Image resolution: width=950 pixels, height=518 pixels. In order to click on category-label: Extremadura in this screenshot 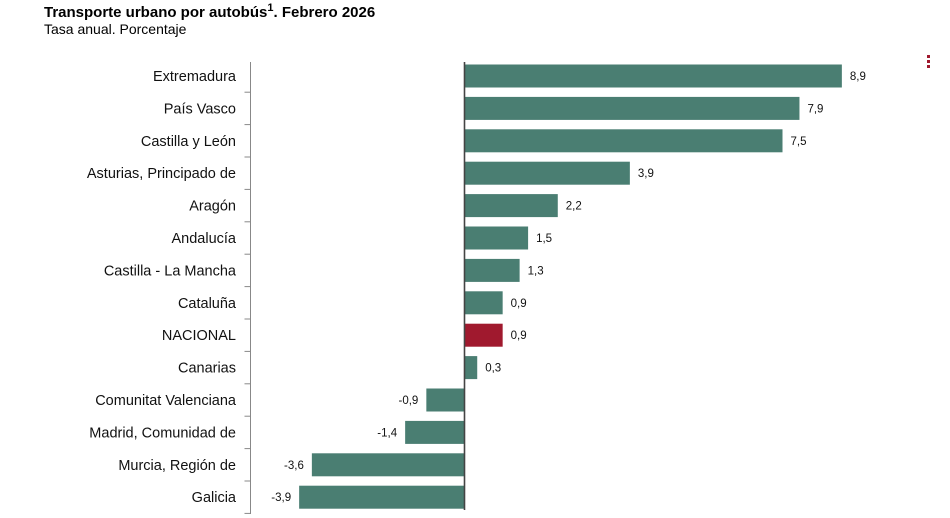, I will do `click(195, 77)`.